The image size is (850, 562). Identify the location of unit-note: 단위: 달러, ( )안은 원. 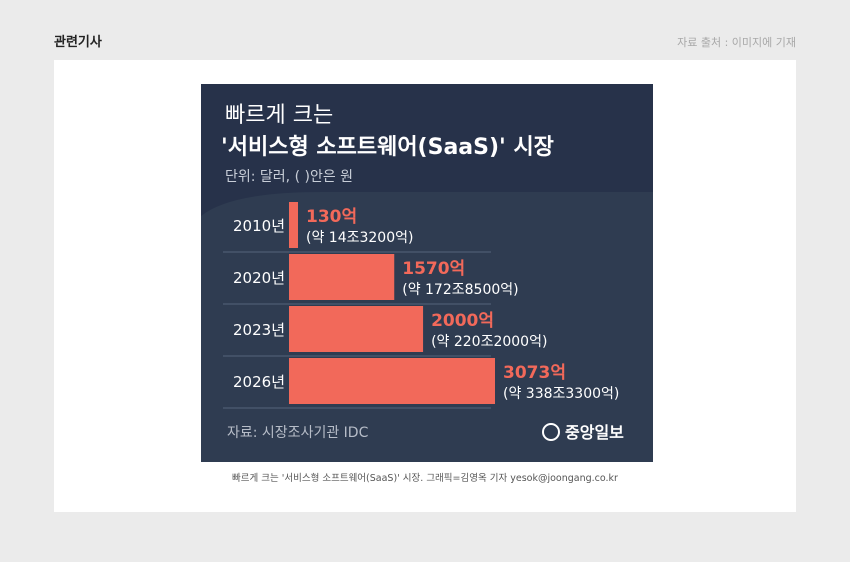
(289, 177).